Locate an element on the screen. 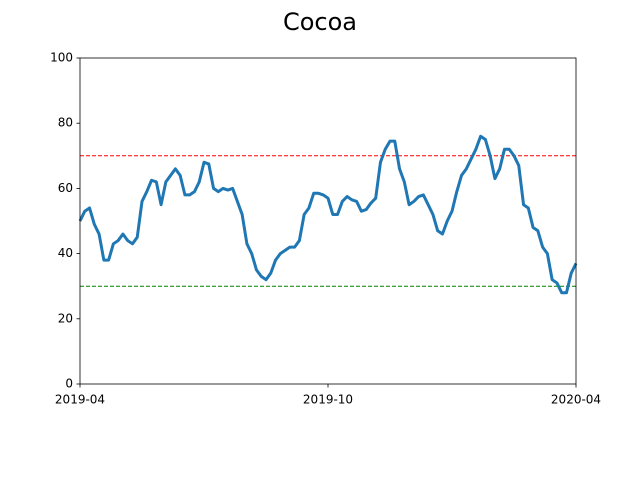 Image resolution: width=640 pixels, height=480 pixels. x-tick-label: 2019-10 is located at coordinates (328, 400).